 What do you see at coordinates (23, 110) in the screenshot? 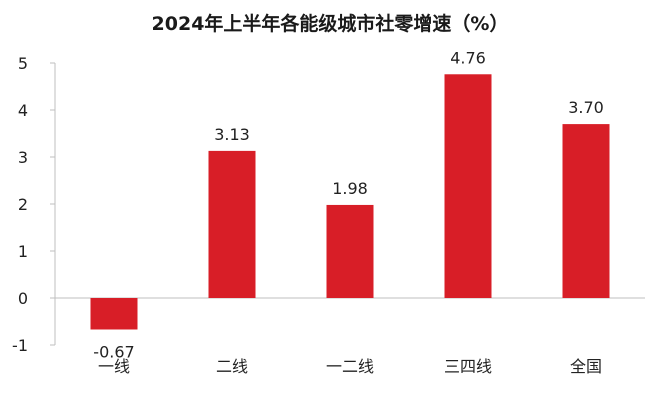
I see `y-tick-label: 4` at bounding box center [23, 110].